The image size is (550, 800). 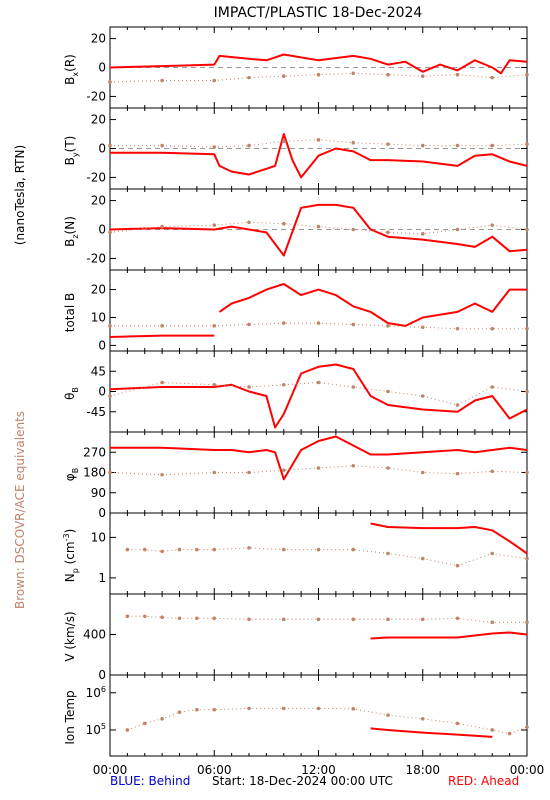 What do you see at coordinates (70, 717) in the screenshot?
I see `y-axis-label: Ion Temp` at bounding box center [70, 717].